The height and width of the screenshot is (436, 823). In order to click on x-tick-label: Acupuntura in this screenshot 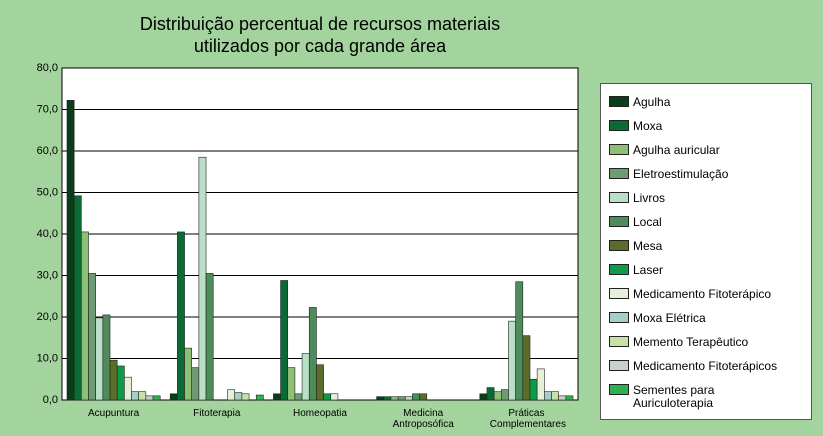, I will do `click(114, 413)`.